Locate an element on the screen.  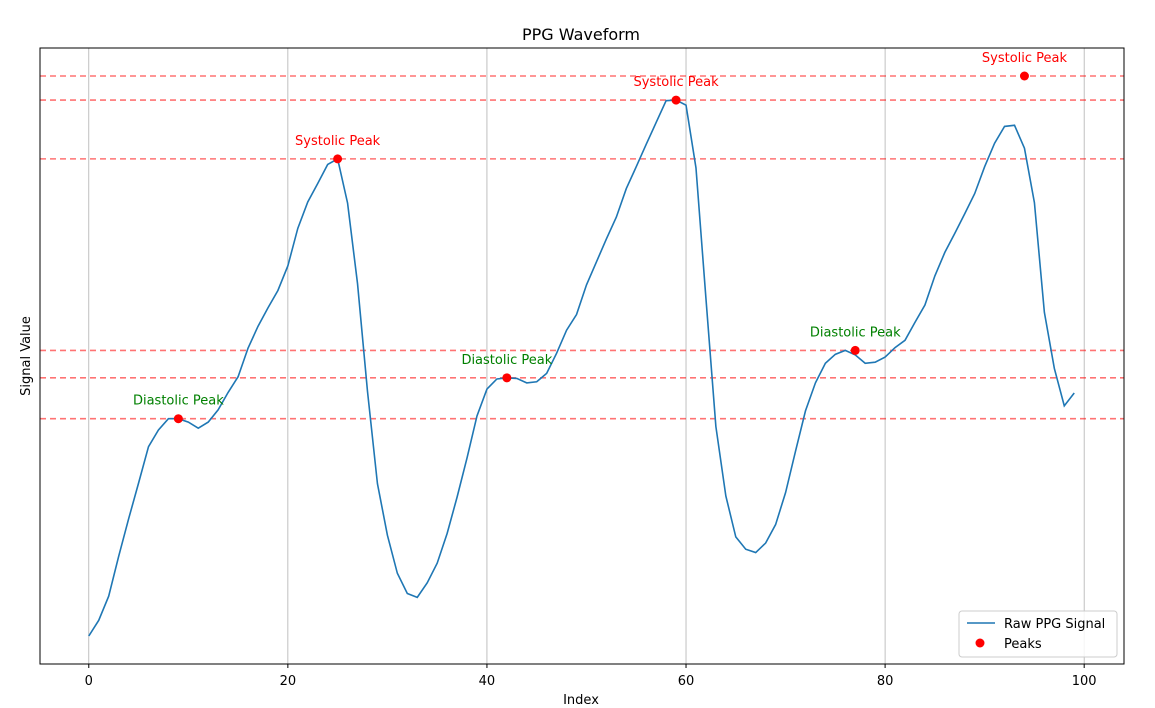
legend-box is located at coordinates (1038, 634).